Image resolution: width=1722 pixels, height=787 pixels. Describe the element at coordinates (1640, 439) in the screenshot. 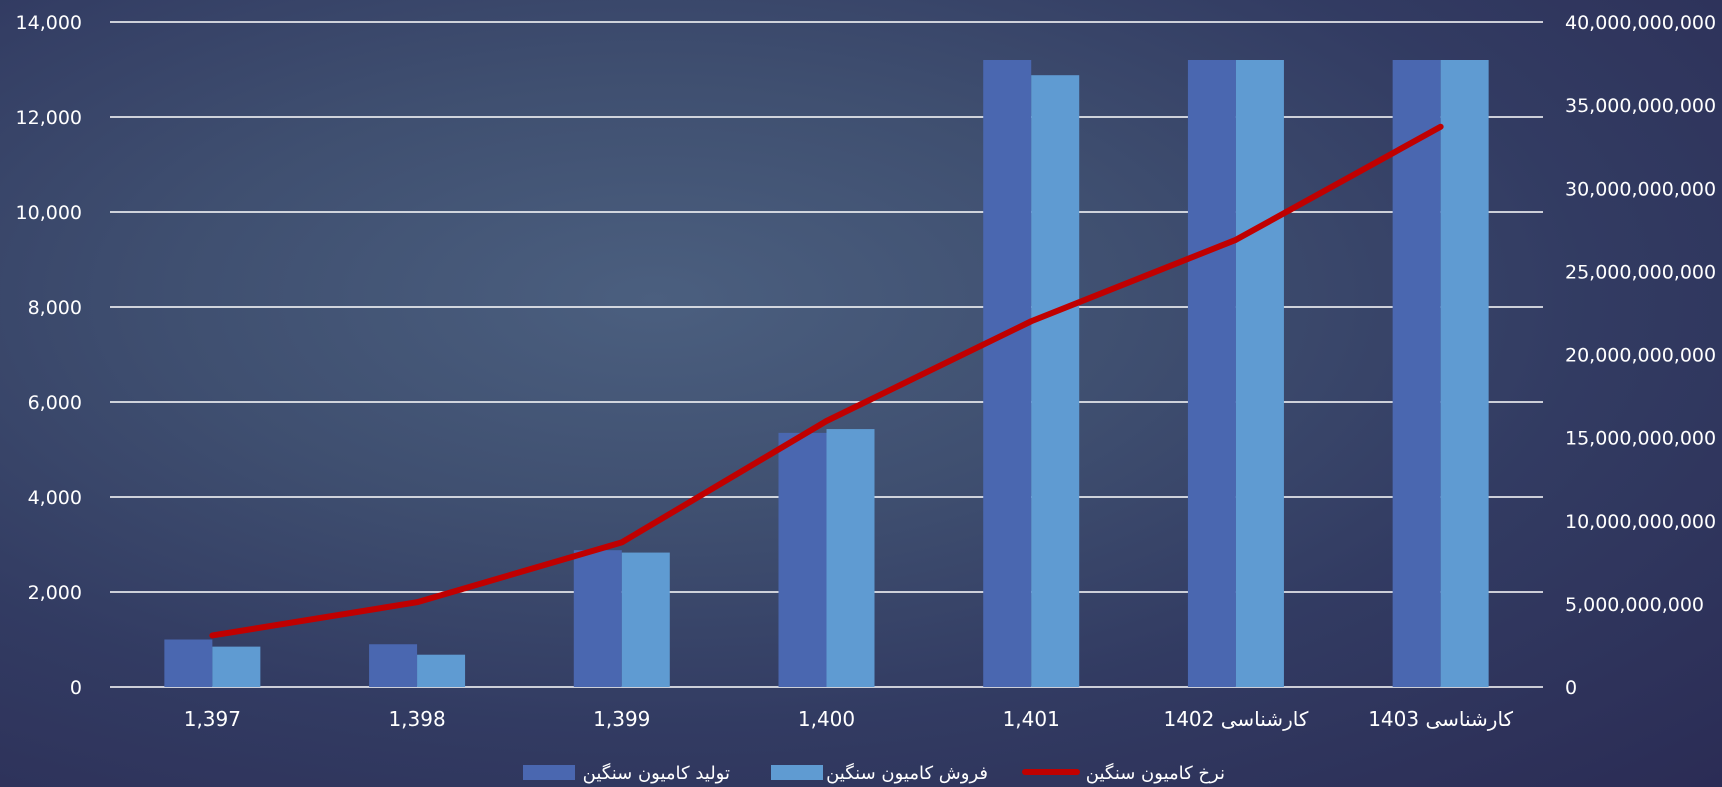

I see `y-right-tick-label: 15,000,000,000` at that location.